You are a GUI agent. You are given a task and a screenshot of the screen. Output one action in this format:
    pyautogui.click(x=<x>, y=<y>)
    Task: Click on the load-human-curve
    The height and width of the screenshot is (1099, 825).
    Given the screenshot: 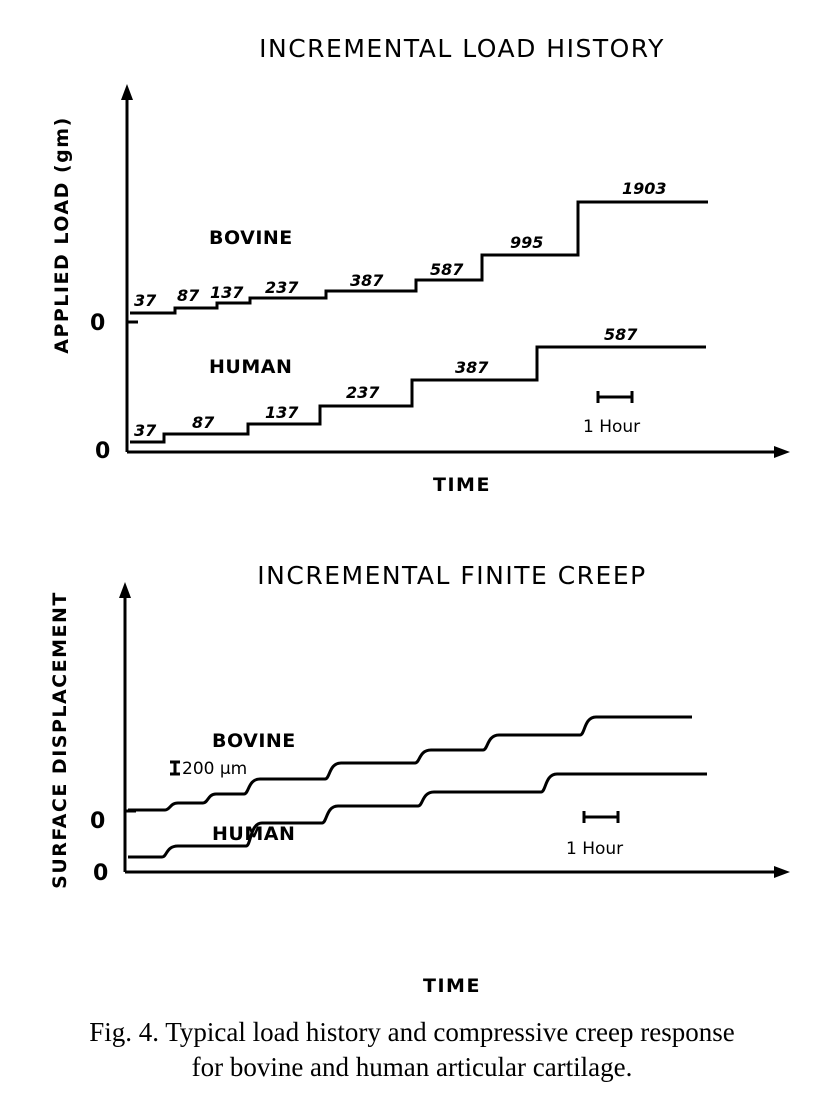 What is the action you would take?
    pyautogui.click(x=418, y=394)
    